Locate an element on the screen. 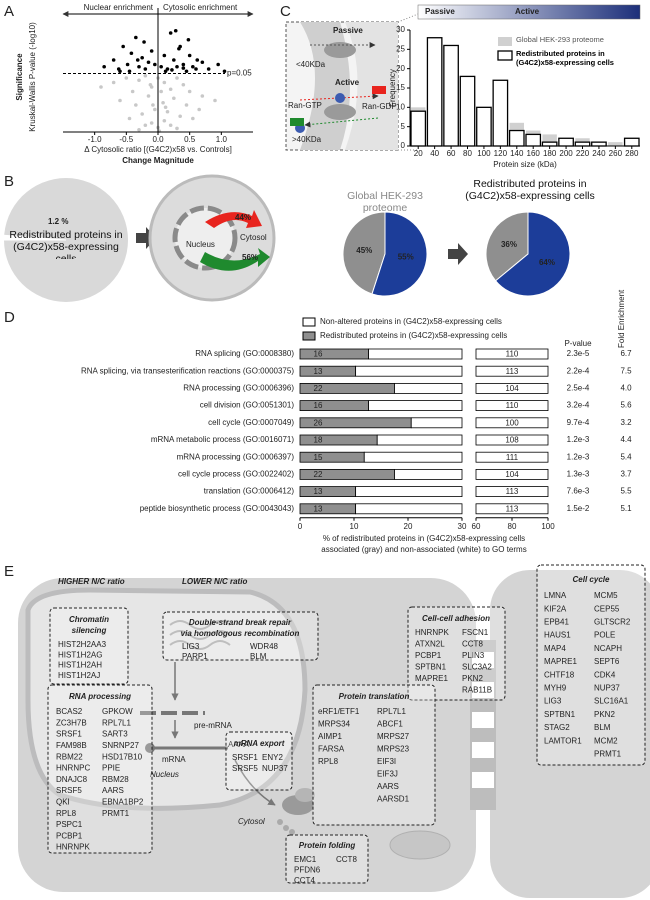  pie-label: 64% is located at coordinates (547, 262).